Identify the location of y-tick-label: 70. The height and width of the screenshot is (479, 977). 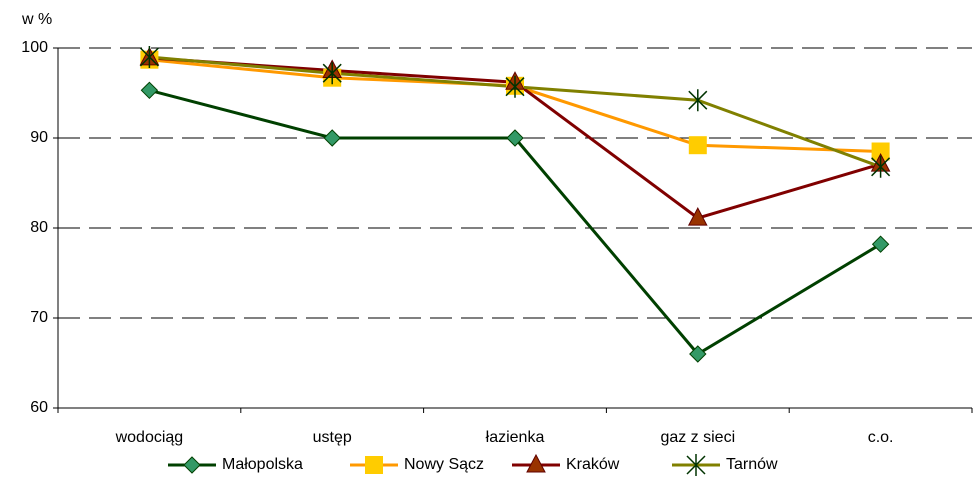
(39, 317).